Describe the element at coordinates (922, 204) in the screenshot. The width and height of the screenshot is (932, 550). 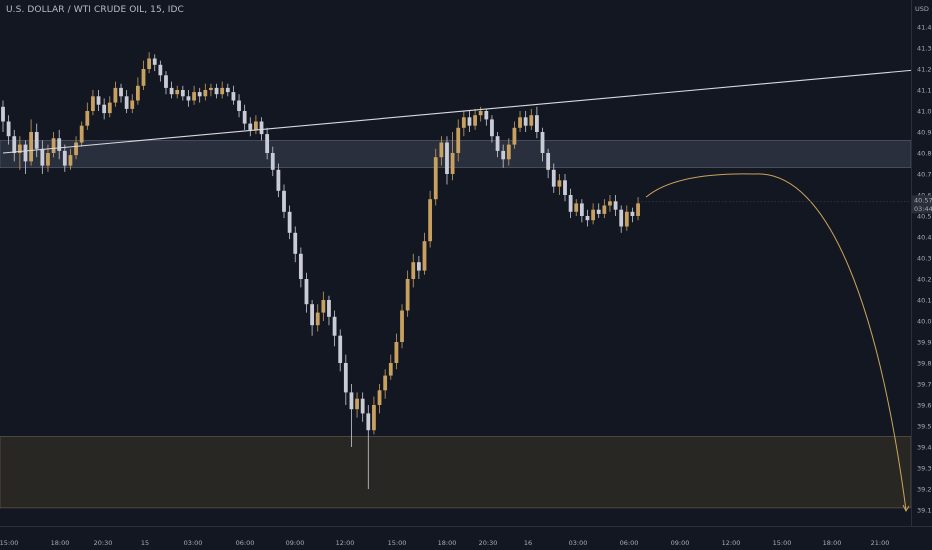
I see `last-price-badge` at that location.